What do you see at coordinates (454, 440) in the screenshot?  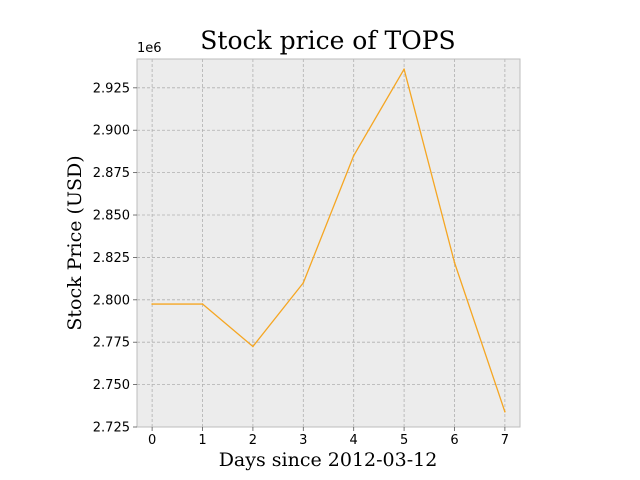 I see `x-tick-label: 6` at bounding box center [454, 440].